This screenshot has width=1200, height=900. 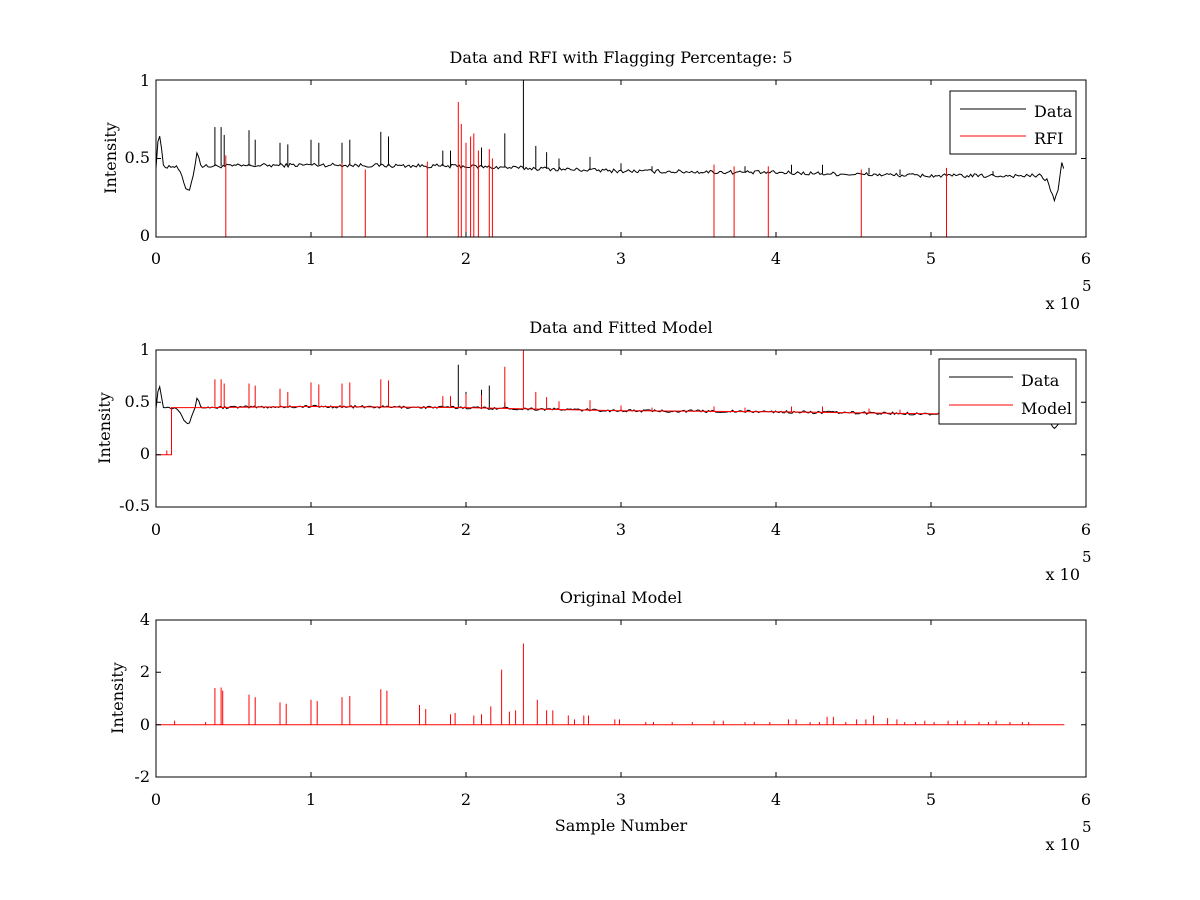 I want to click on panel-1-ytick-label: 0, so click(x=145, y=235).